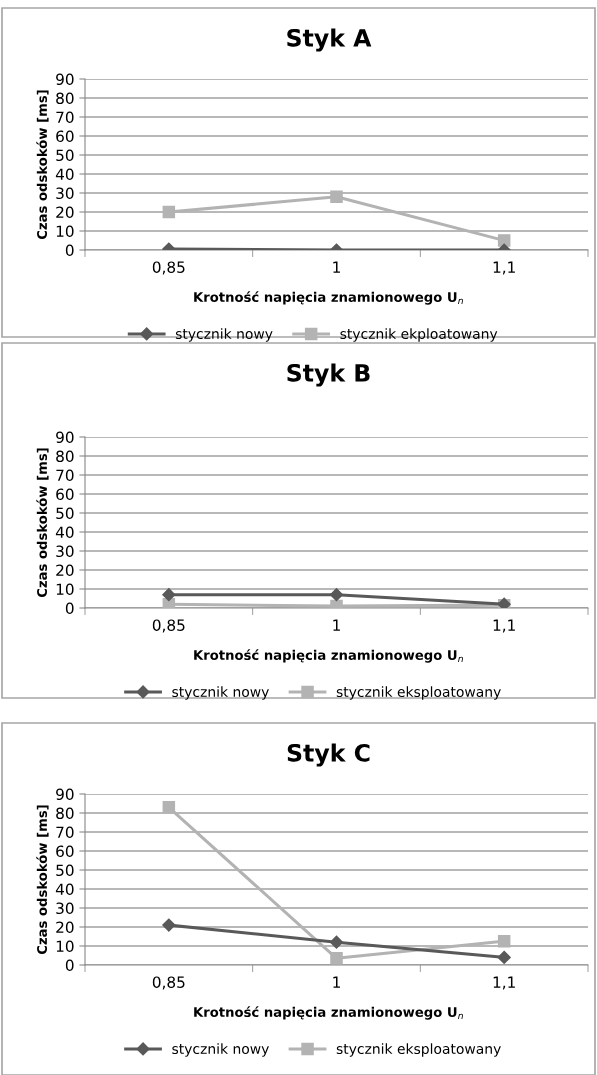 This screenshot has height=1075, width=597. Describe the element at coordinates (329, 40) in the screenshot. I see `chart-title: Styk A` at that location.